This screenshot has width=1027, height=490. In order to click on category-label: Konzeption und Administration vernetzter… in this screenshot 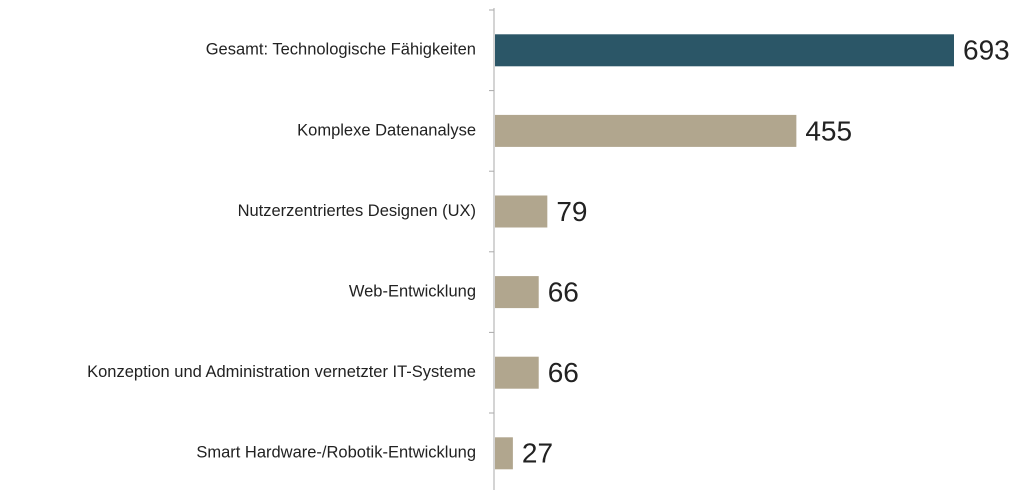, I will do `click(281, 372)`.